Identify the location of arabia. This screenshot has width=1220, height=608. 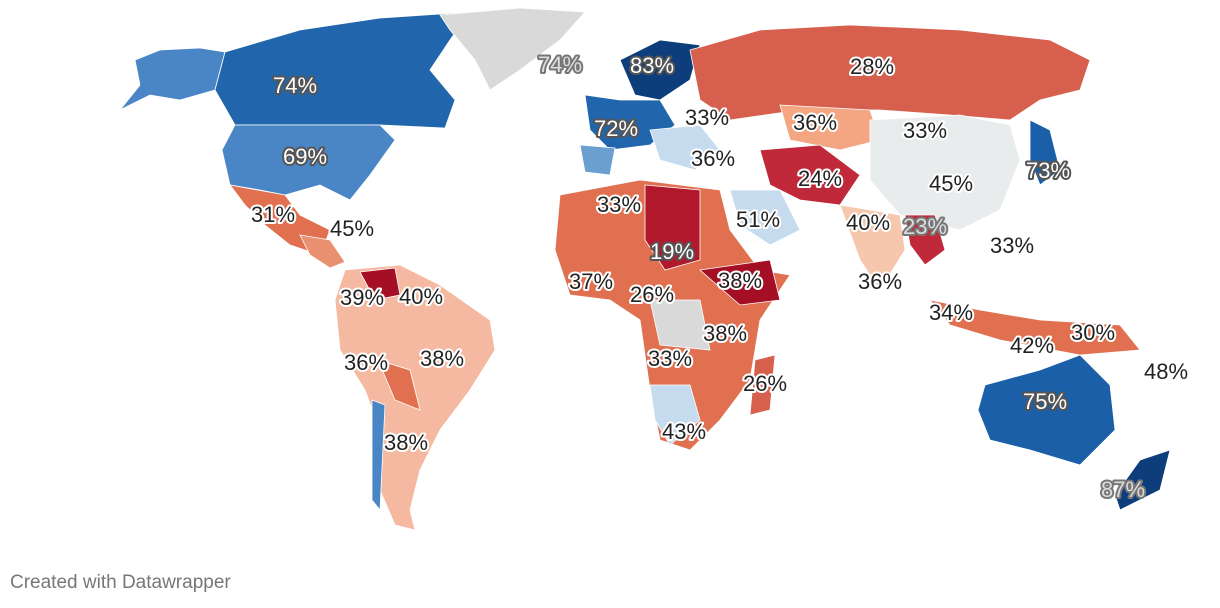
(765, 217).